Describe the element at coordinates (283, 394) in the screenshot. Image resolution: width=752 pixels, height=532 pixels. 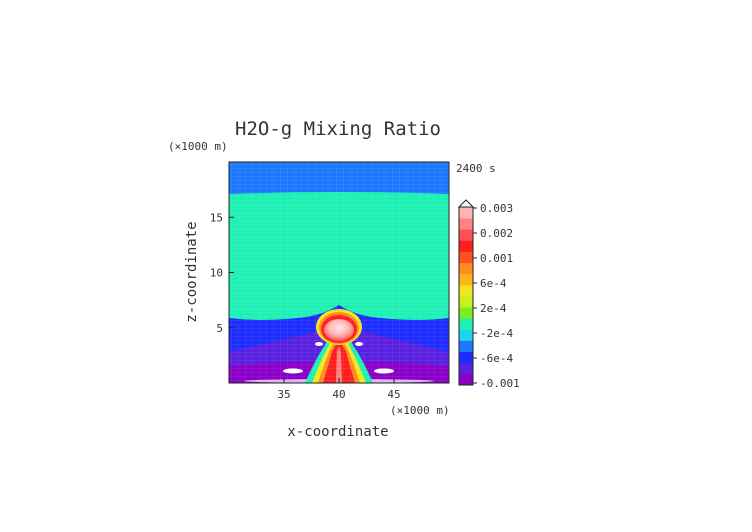
I see `x-tick-label: 35` at that location.